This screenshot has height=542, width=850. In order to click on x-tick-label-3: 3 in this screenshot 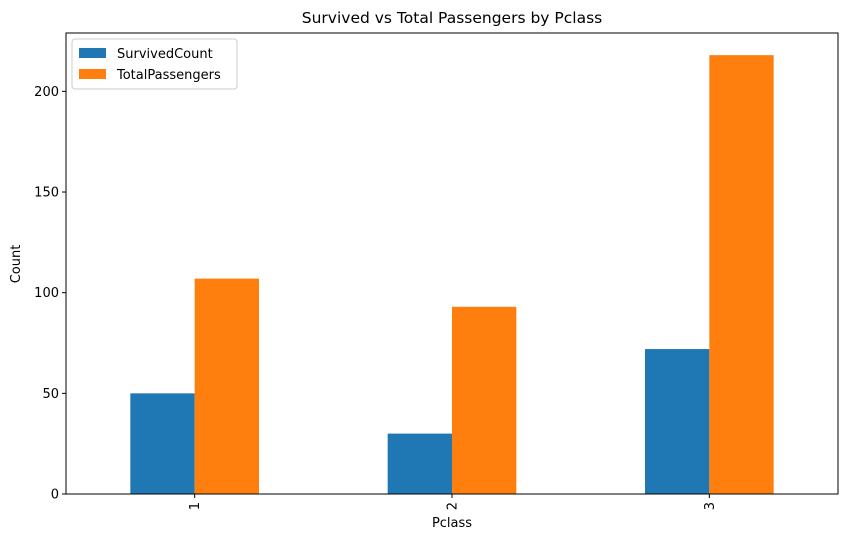, I will do `click(710, 506)`.